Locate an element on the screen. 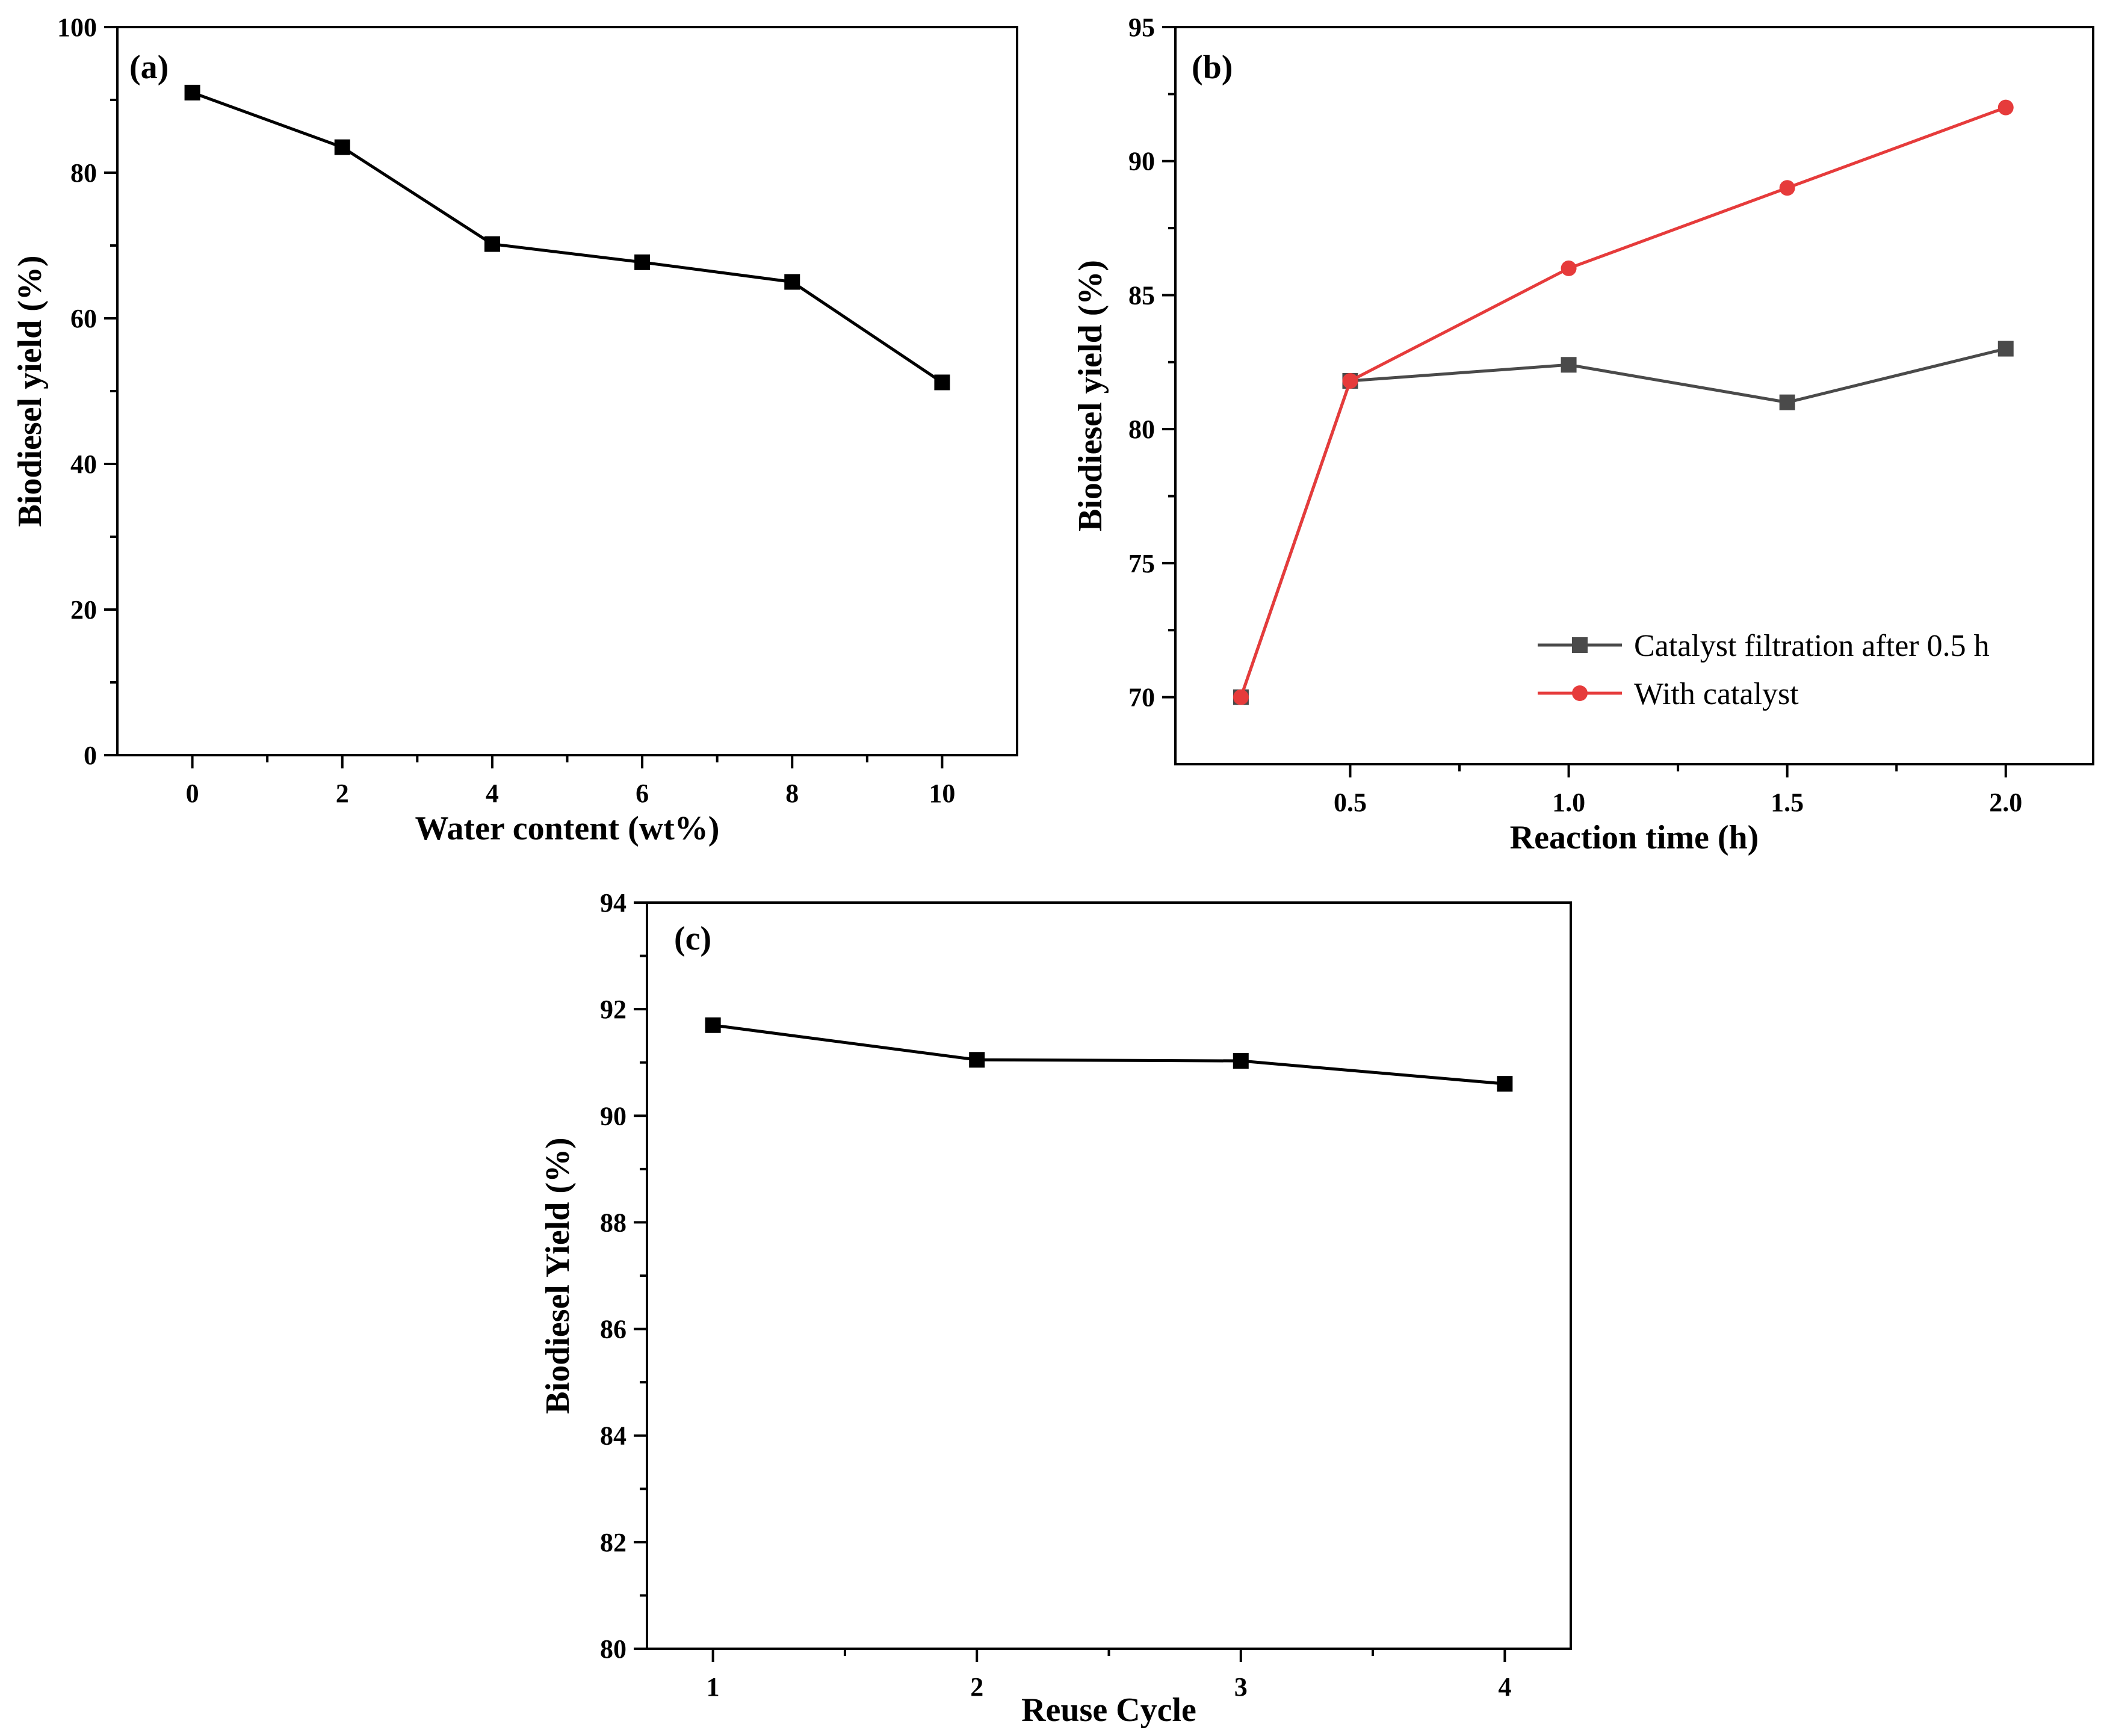  y-tick-label: 94 is located at coordinates (613, 903).